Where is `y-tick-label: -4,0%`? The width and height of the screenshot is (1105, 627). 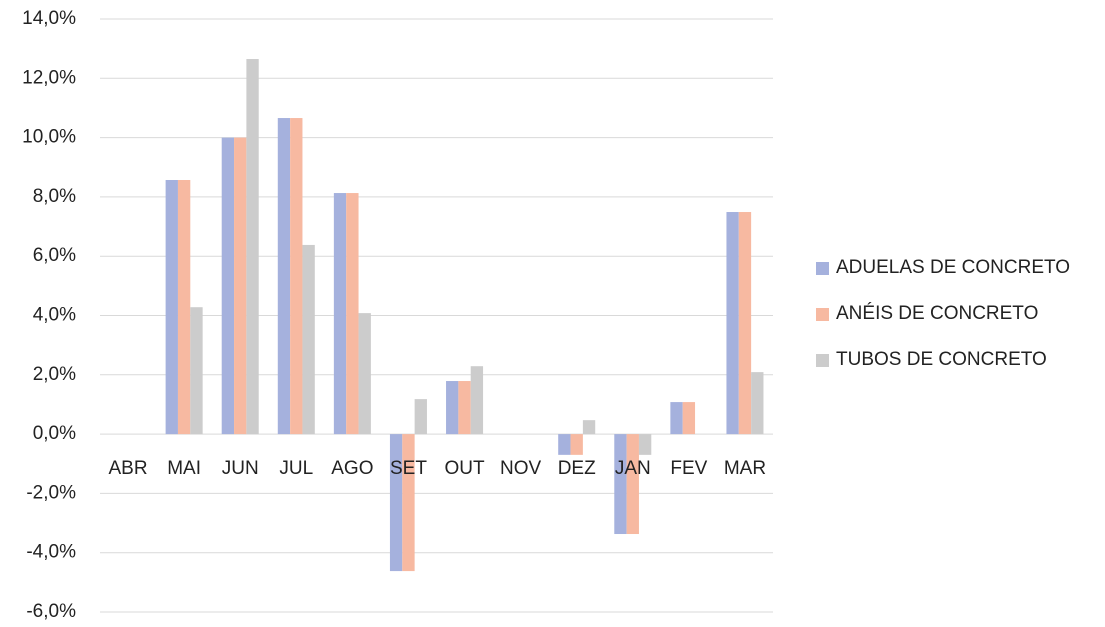 y-tick-label: -4,0% is located at coordinates (51, 552).